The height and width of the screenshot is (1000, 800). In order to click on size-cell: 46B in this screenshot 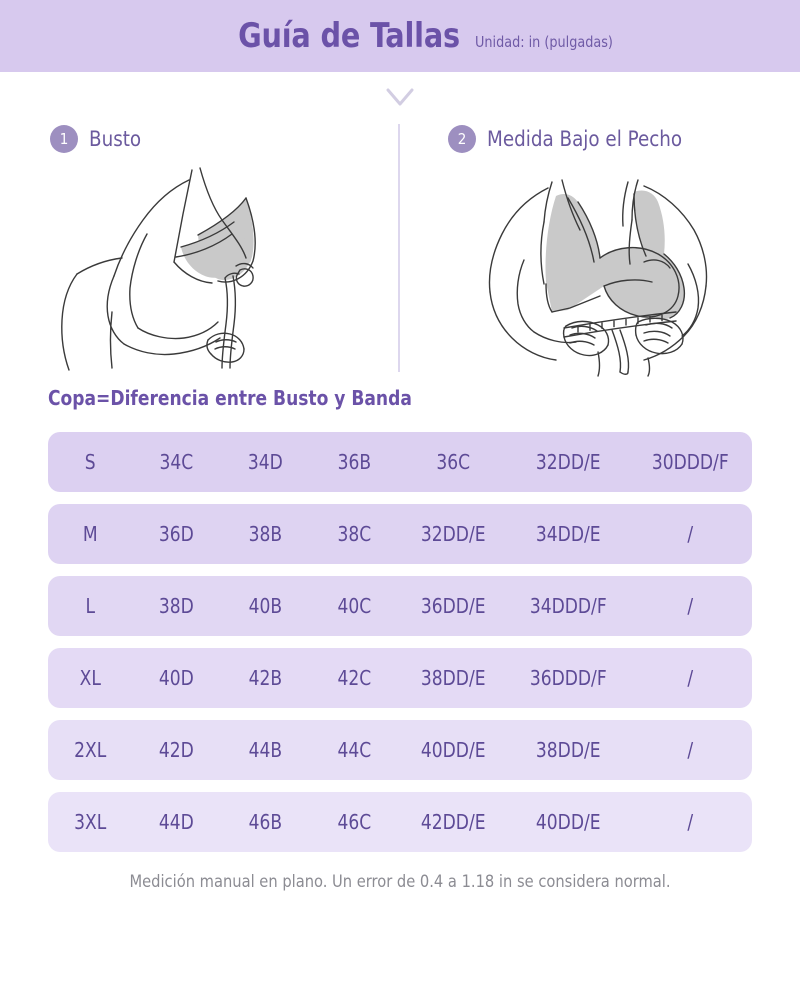, I will do `click(265, 822)`.